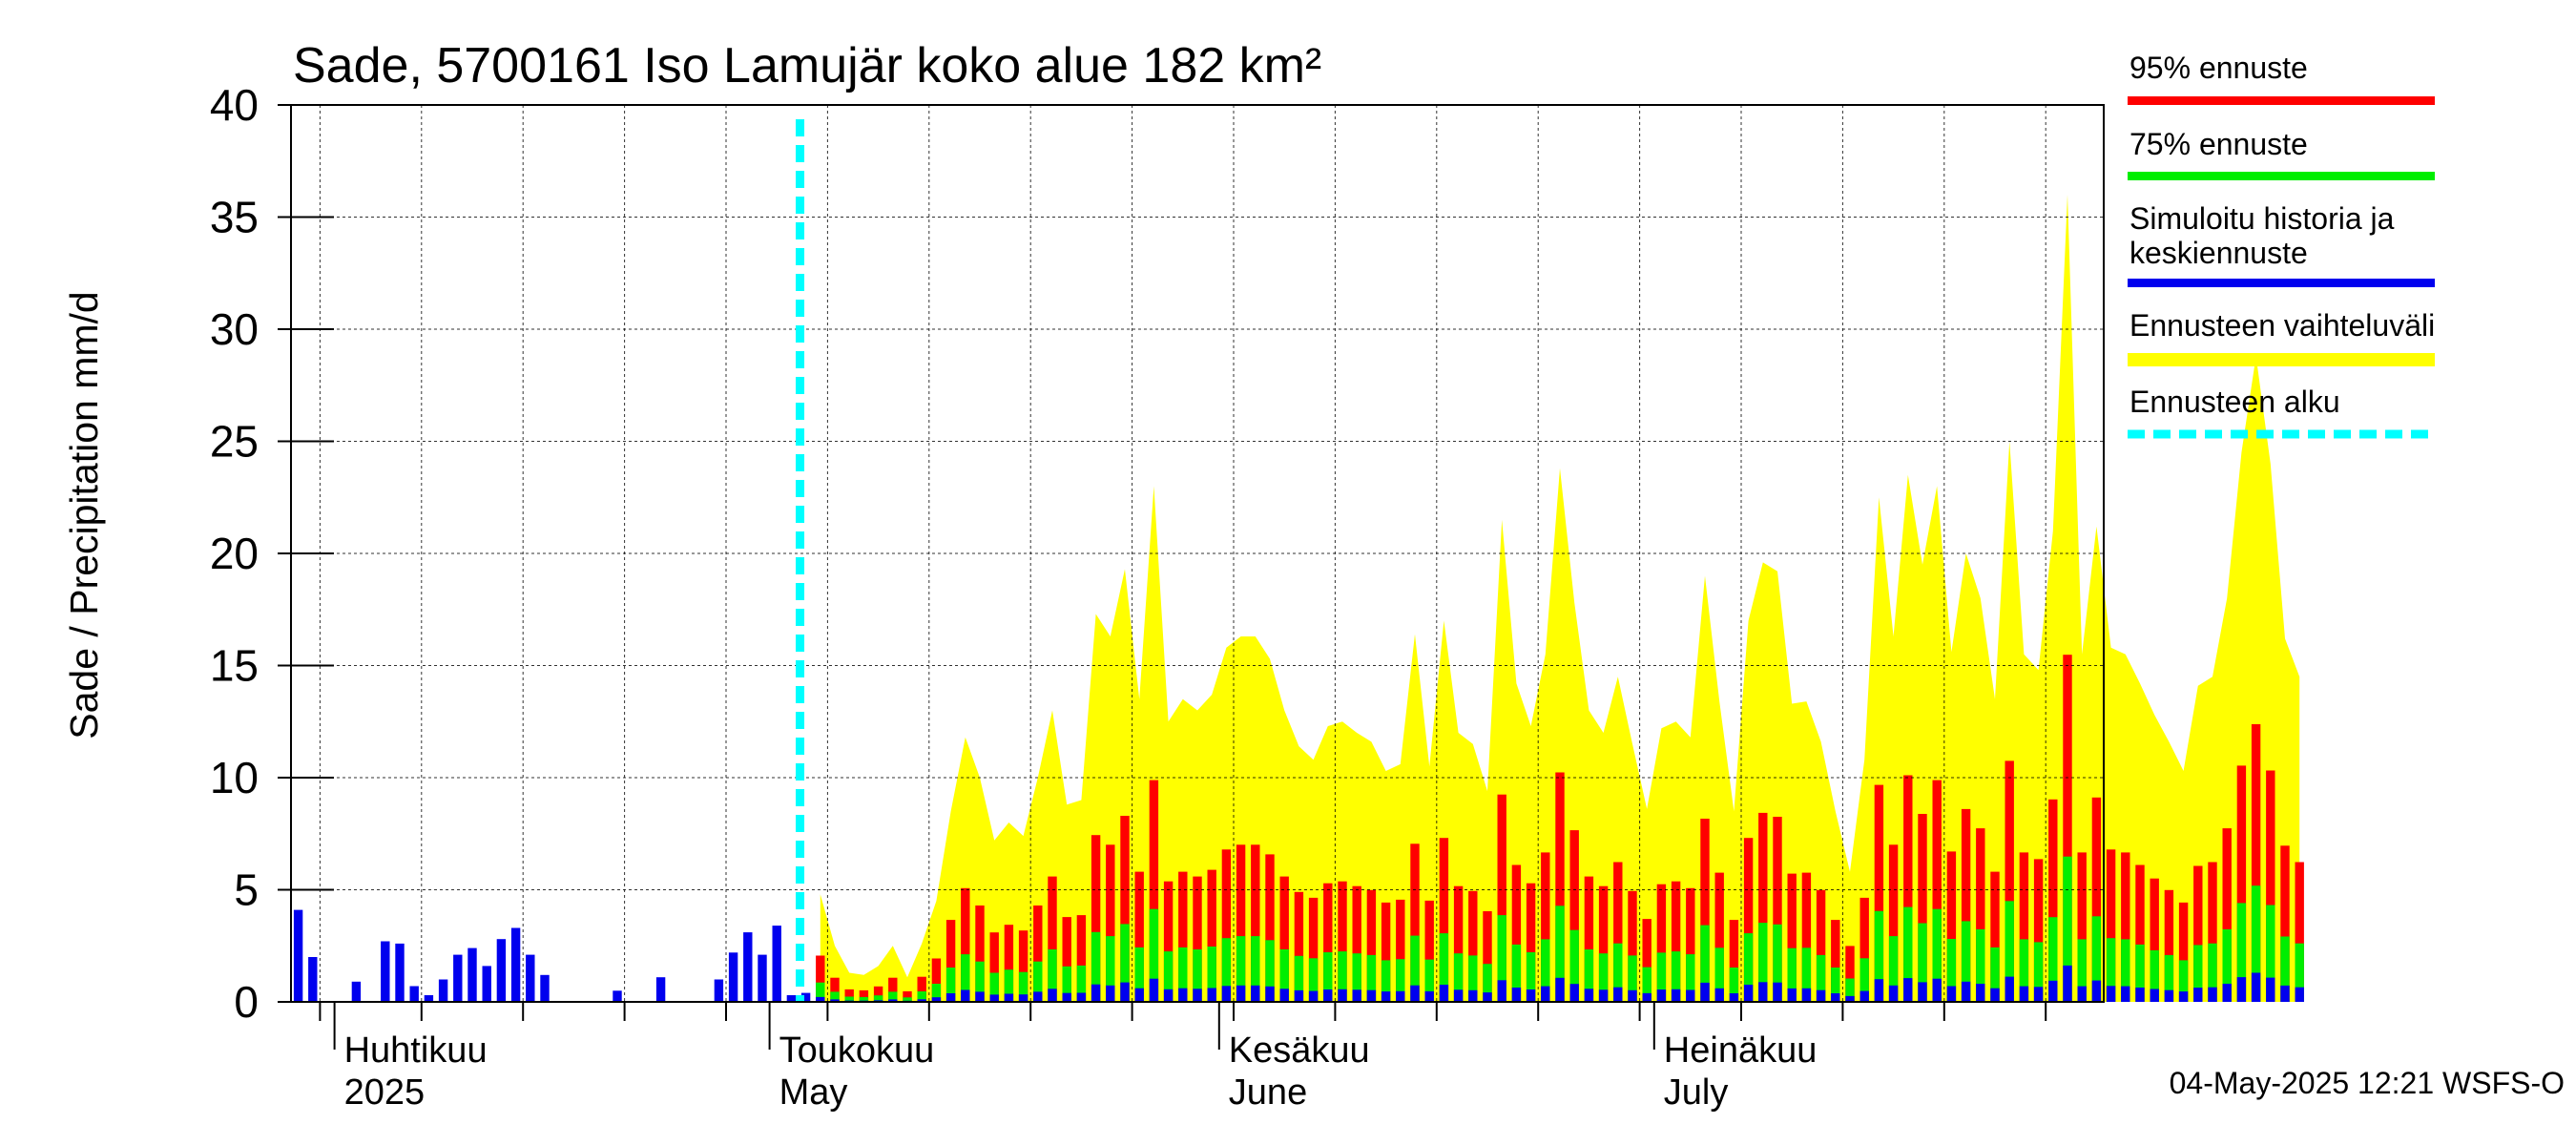 This screenshot has height=1145, width=2576. What do you see at coordinates (2367, 1083) in the screenshot?
I see `footer-timestamp: 04-May-2025 12:21 WSFS-O` at bounding box center [2367, 1083].